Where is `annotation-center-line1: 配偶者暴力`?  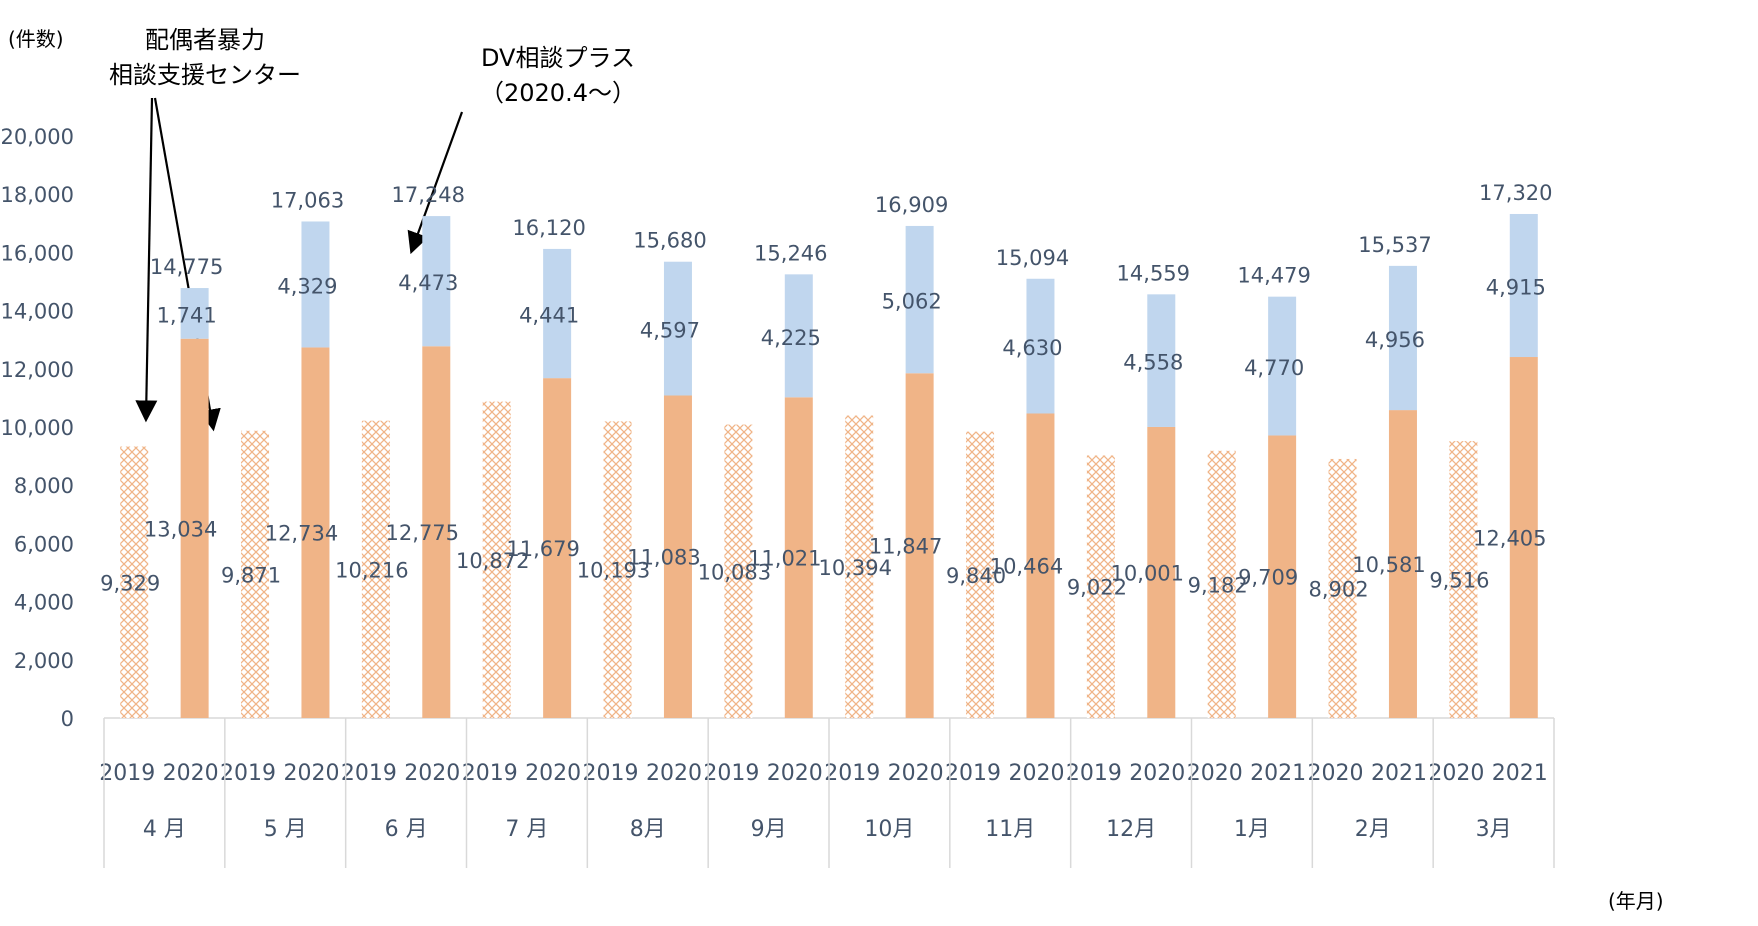
annotation-center-line1: 配偶者暴力 is located at coordinates (205, 40).